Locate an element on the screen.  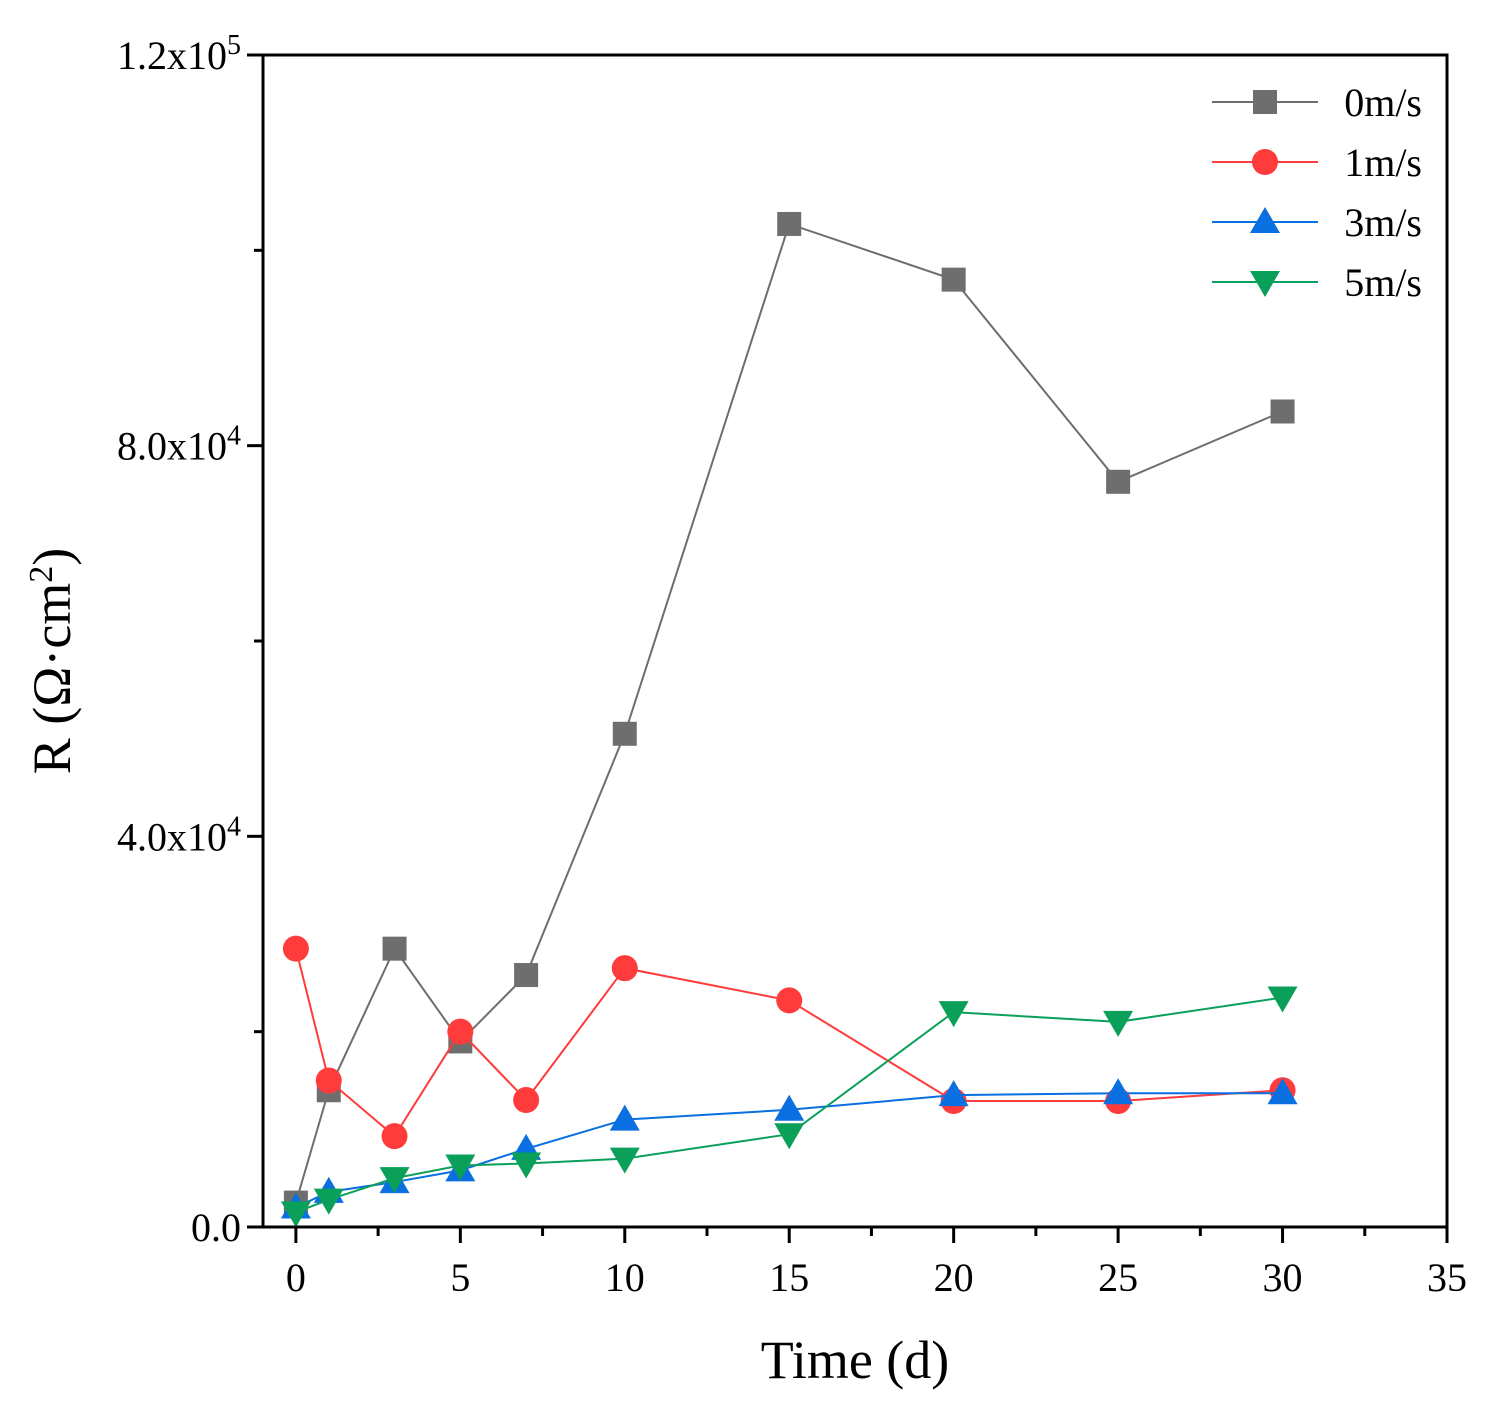
y-tick-mantissa: 8.0x10 is located at coordinates (172, 446).